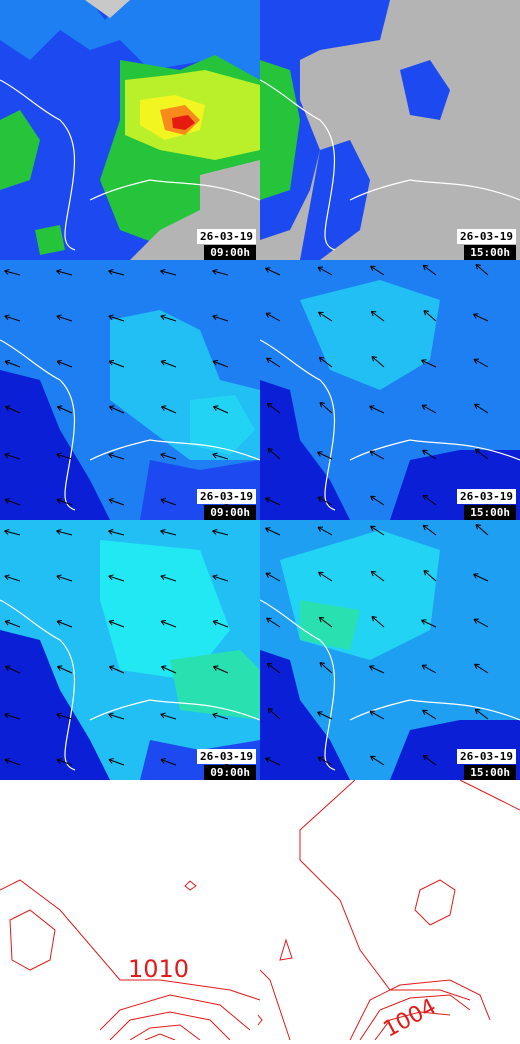 The width and height of the screenshot is (520, 1044). What do you see at coordinates (158, 969) in the screenshot?
I see `isobar-label: 1010` at bounding box center [158, 969].